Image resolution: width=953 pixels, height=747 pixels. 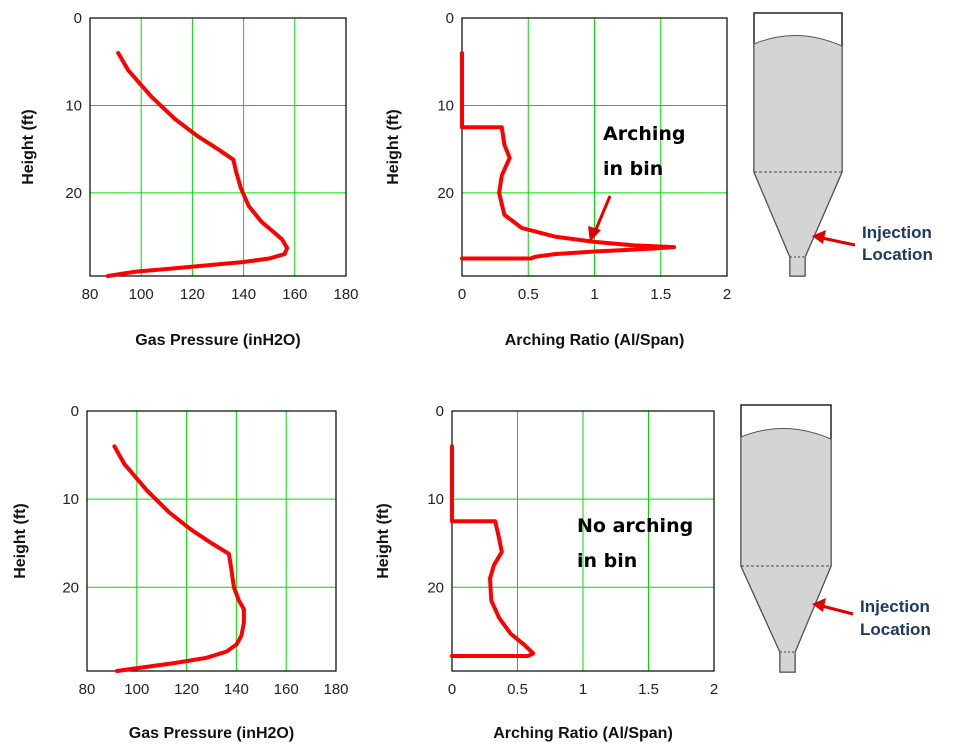 What do you see at coordinates (895, 629) in the screenshot?
I see `injection-label-bottom-line2: Location` at bounding box center [895, 629].